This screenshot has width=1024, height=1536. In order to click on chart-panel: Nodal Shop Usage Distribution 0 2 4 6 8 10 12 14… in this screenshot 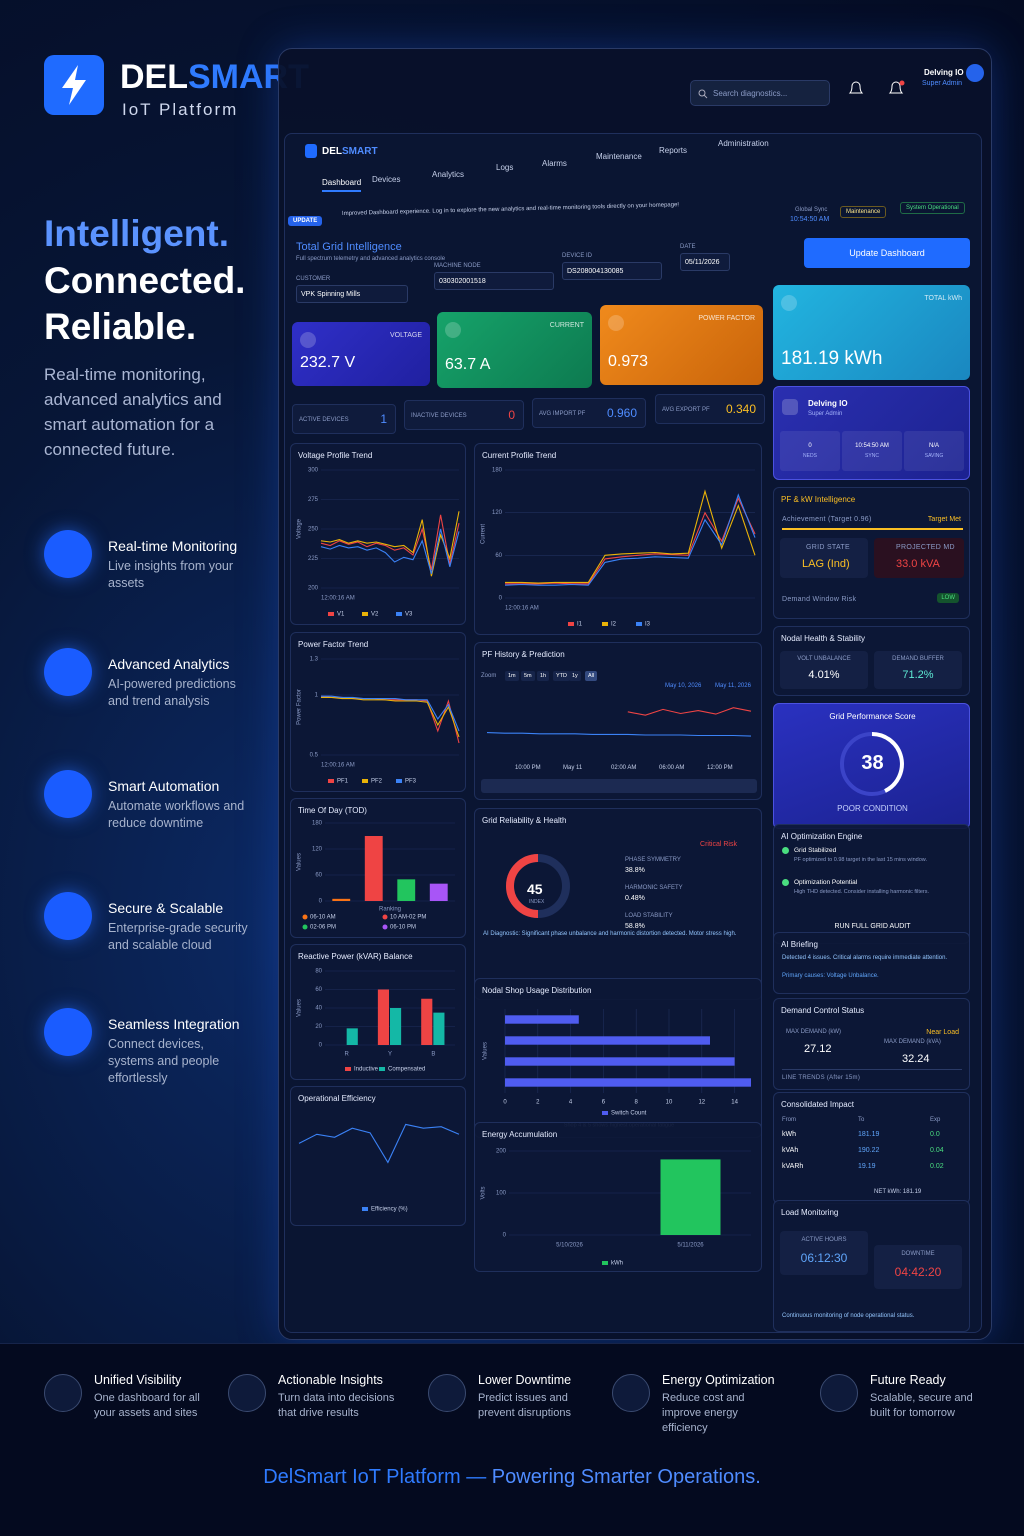, I will do `click(618, 1058)`.